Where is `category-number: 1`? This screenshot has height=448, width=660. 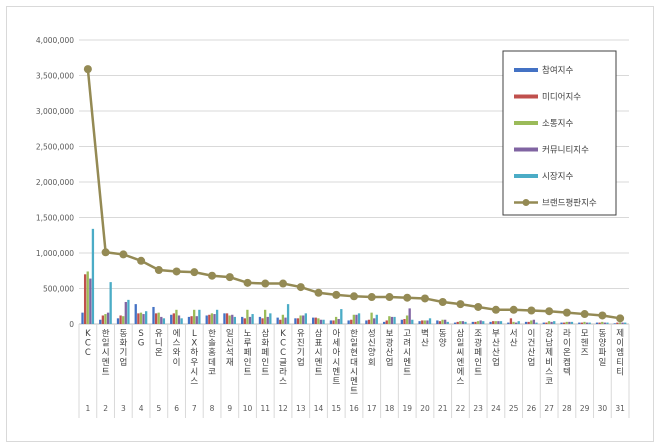
category-number: 1 is located at coordinates (87, 408).